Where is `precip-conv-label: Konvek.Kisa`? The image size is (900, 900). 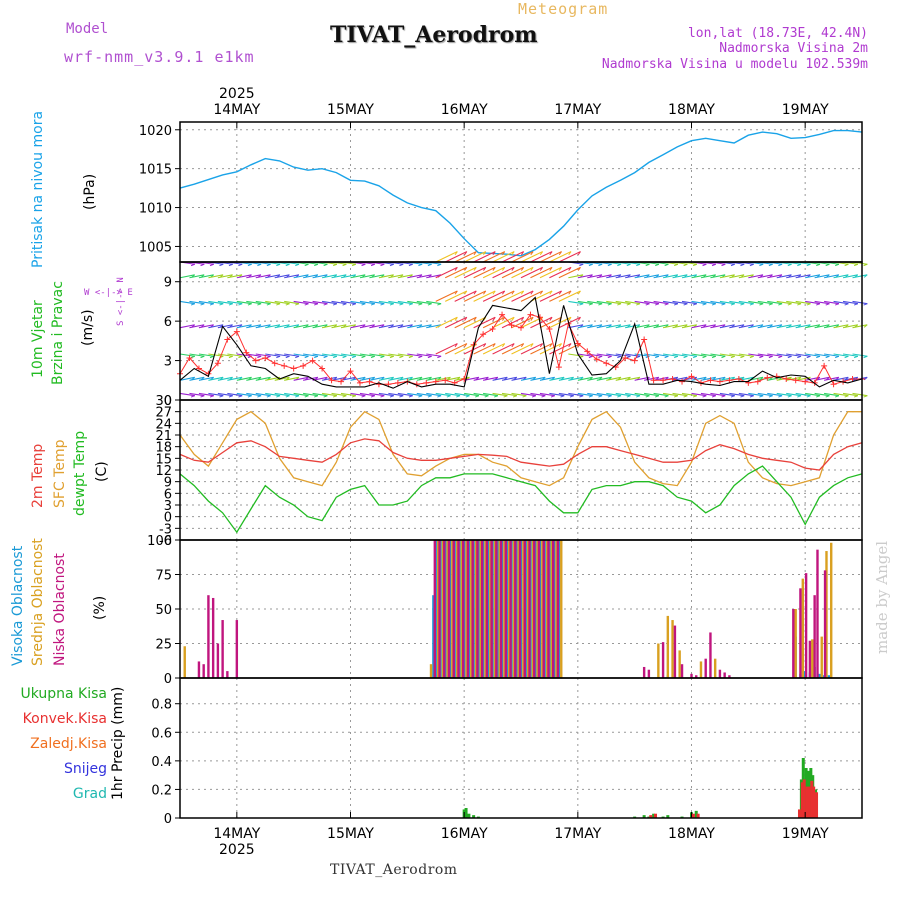
precip-conv-label: Konvek.Kisa is located at coordinates (64, 719).